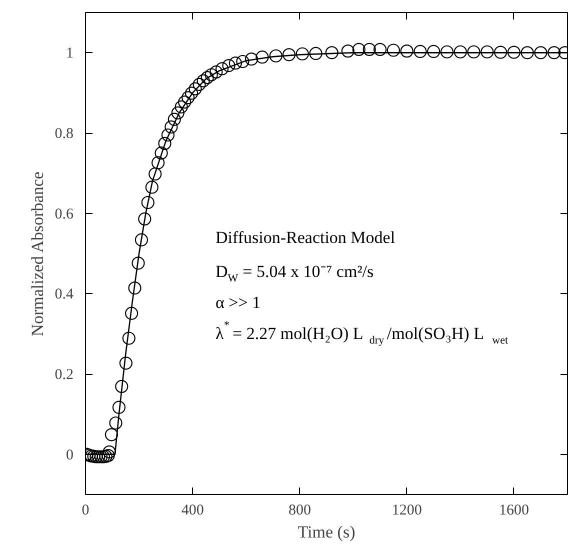  I want to click on x-tick-label: 1200, so click(407, 510).